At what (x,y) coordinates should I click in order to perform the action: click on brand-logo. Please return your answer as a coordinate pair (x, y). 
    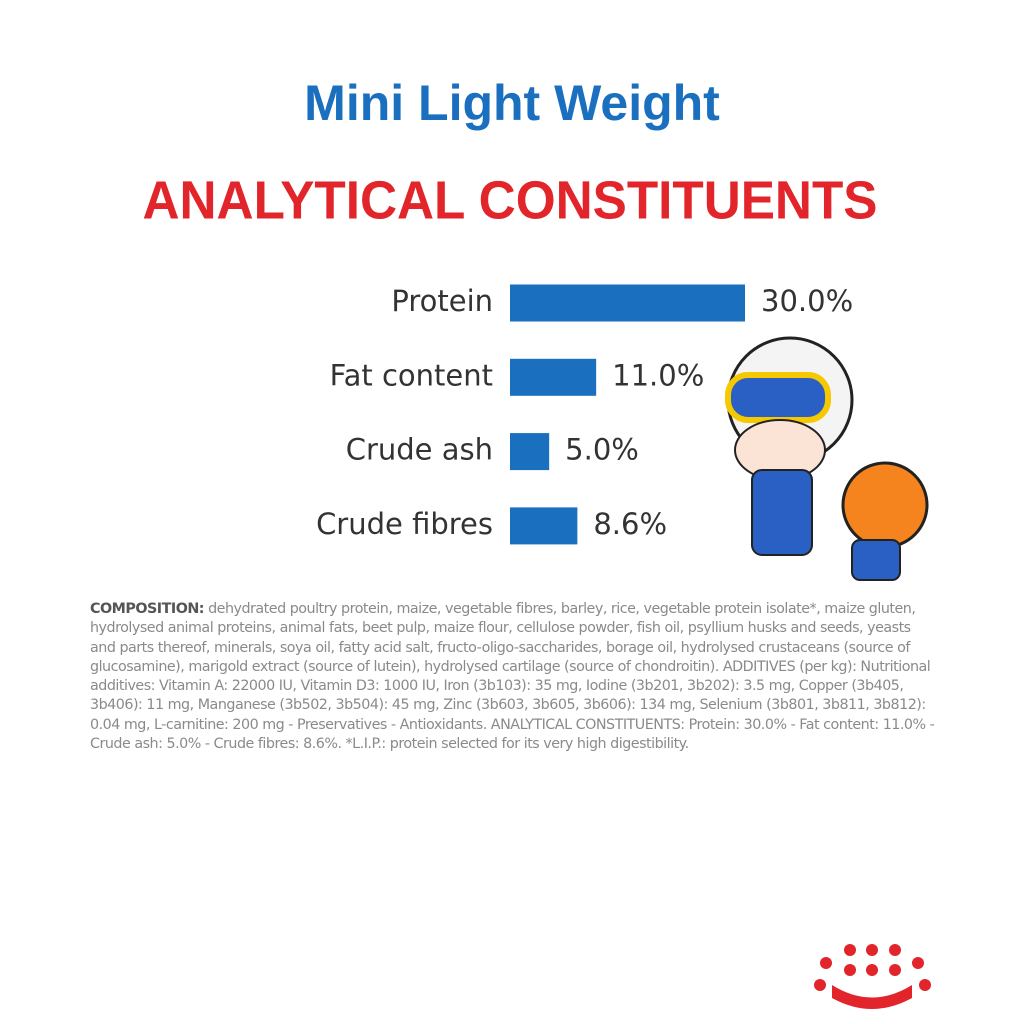
    Looking at the image, I should click on (872, 976).